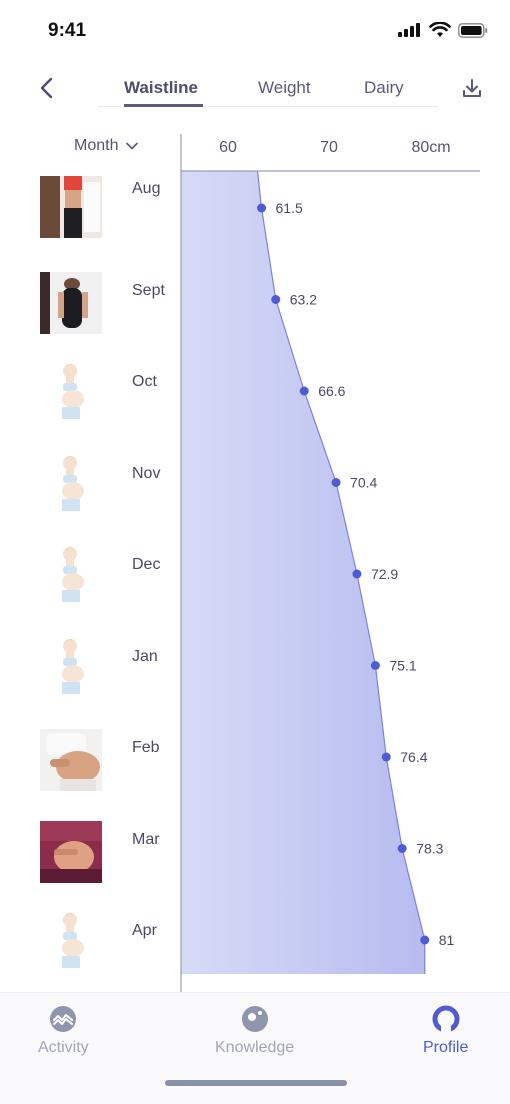 This screenshot has width=510, height=1104. I want to click on tab-knowledge-label: Knowledge, so click(255, 1047).